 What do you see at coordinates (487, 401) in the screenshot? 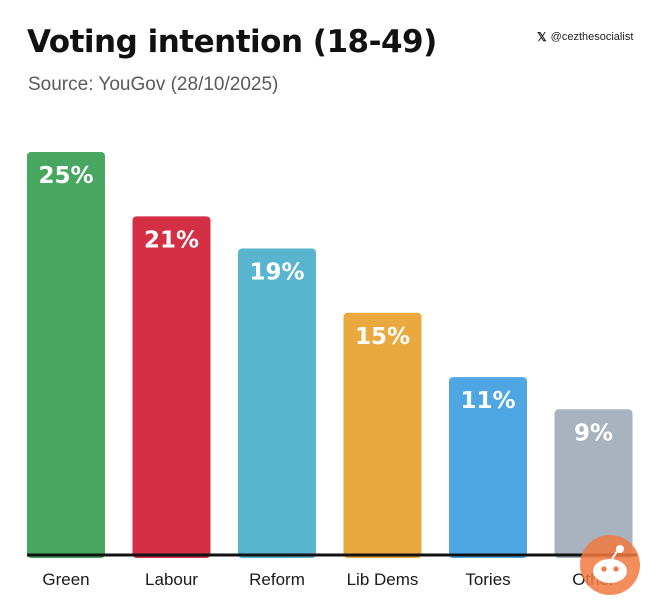
I see `bar-value-label-tories: 11%` at bounding box center [487, 401].